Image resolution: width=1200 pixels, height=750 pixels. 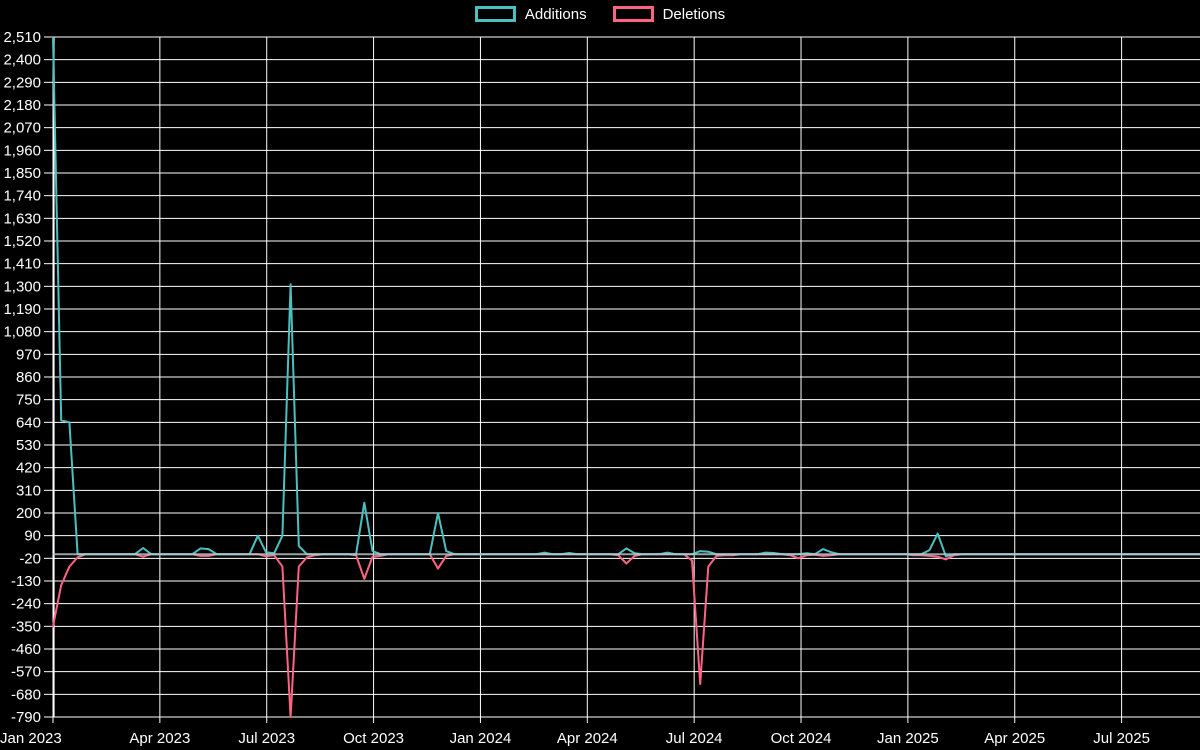 What do you see at coordinates (694, 14) in the screenshot?
I see `legend-label-deletions: Deletions` at bounding box center [694, 14].